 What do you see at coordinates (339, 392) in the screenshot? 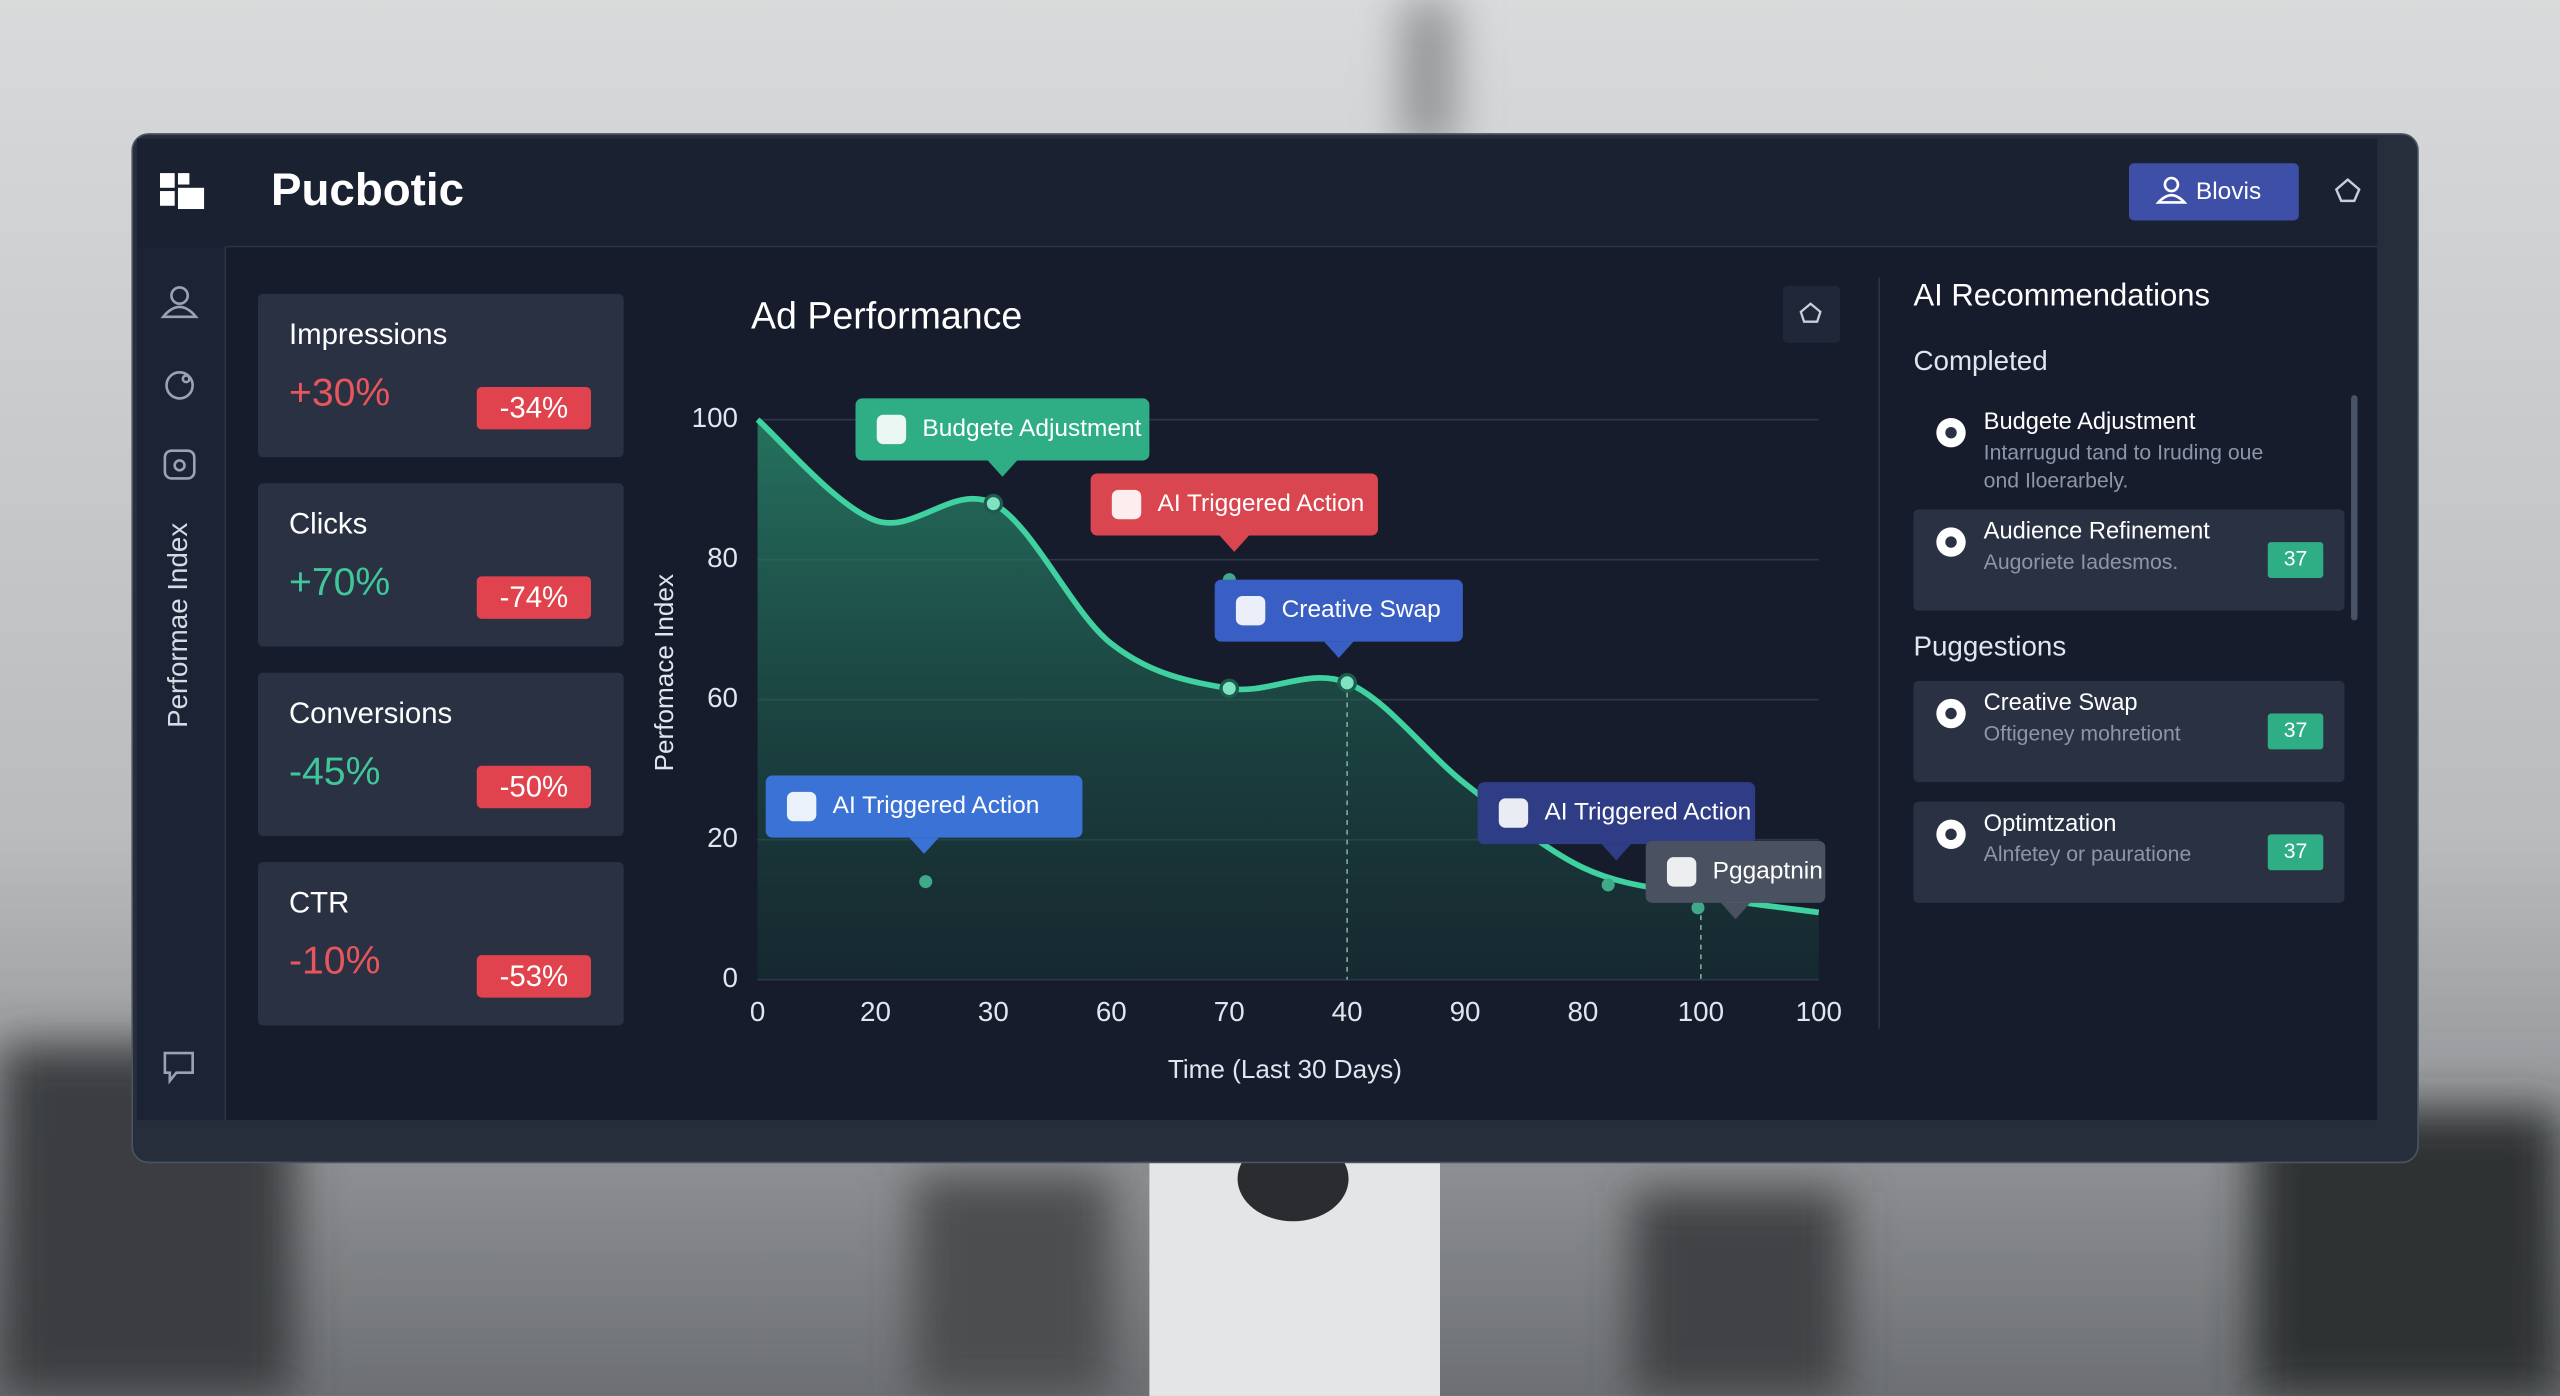
I see `metric-value: +30%` at bounding box center [339, 392].